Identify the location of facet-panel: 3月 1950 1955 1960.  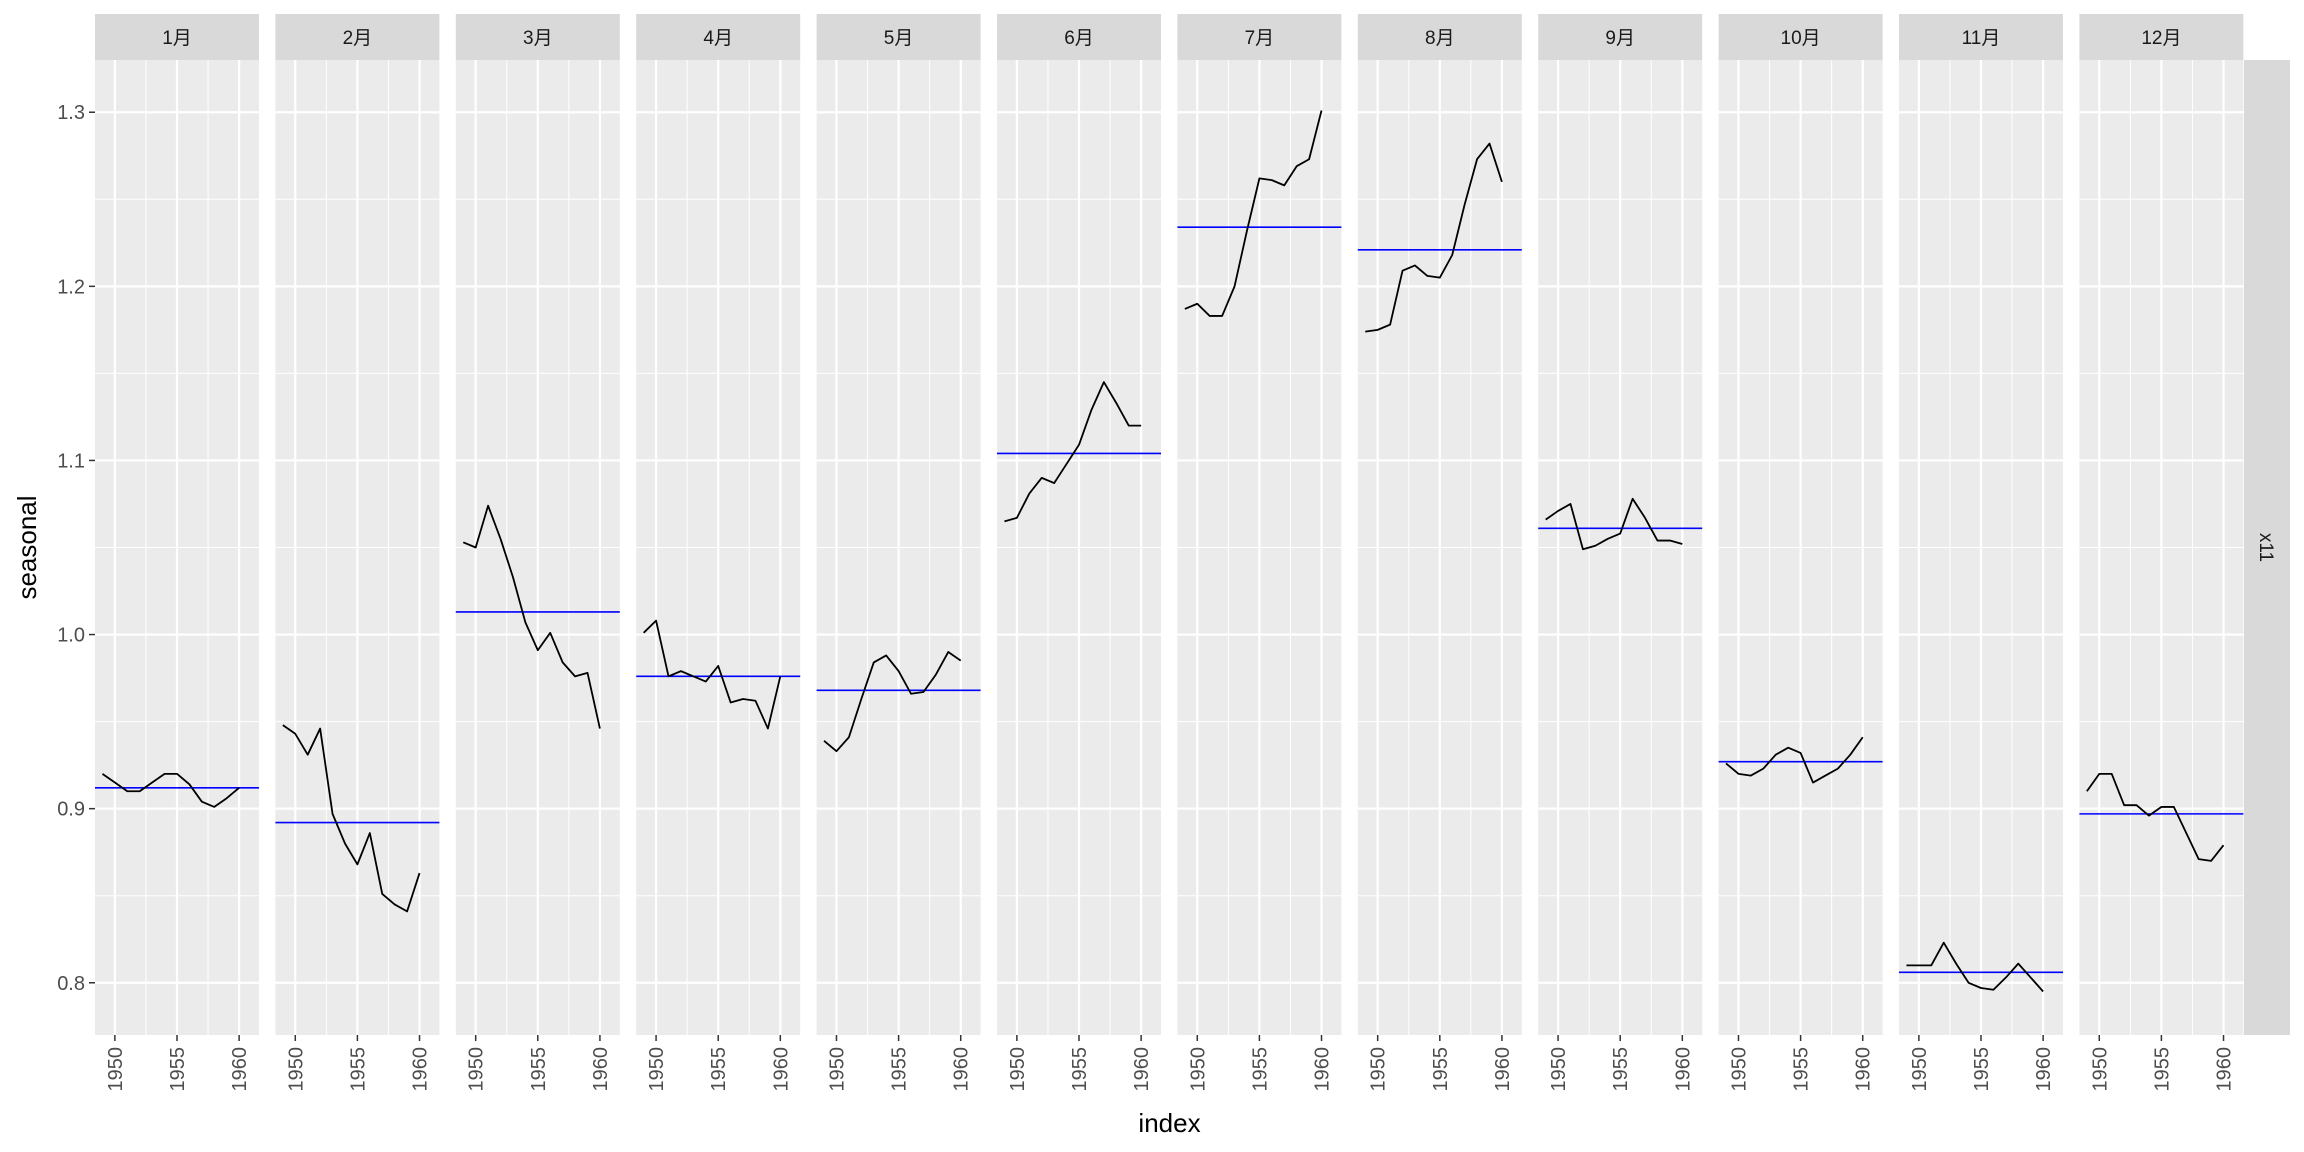
(537, 553).